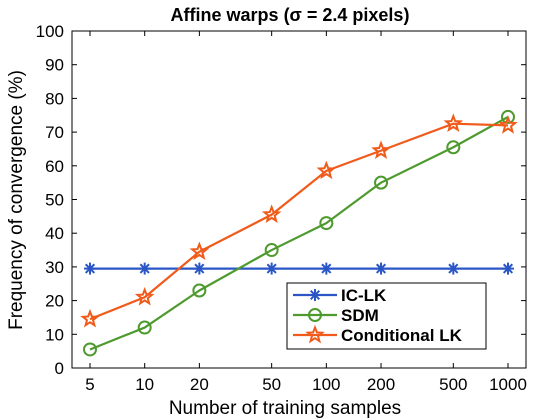  What do you see at coordinates (315, 315) in the screenshot?
I see `legend-marker-sdm` at bounding box center [315, 315].